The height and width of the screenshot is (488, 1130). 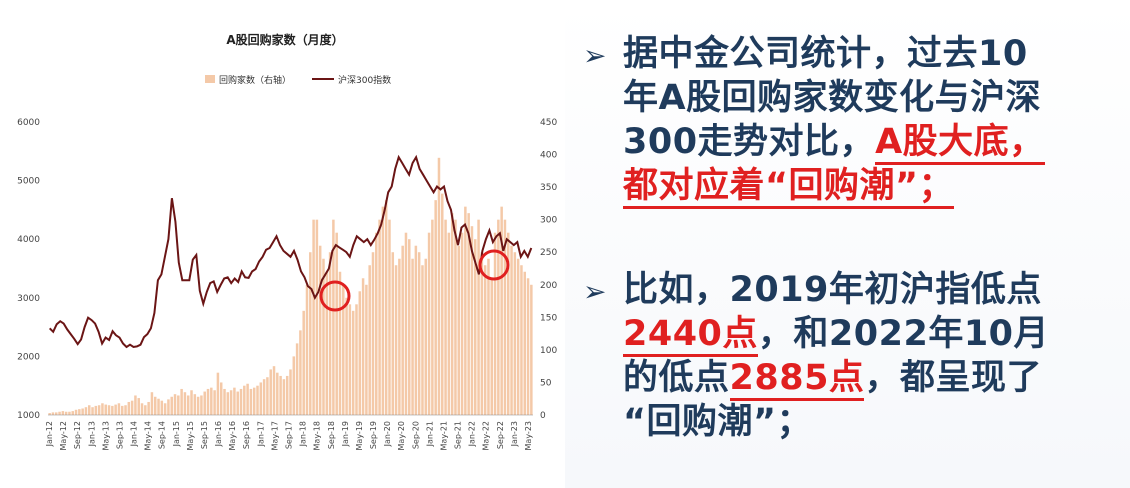 What do you see at coordinates (548, 123) in the screenshot?
I see `right-axis-tick-label: 450` at bounding box center [548, 123].